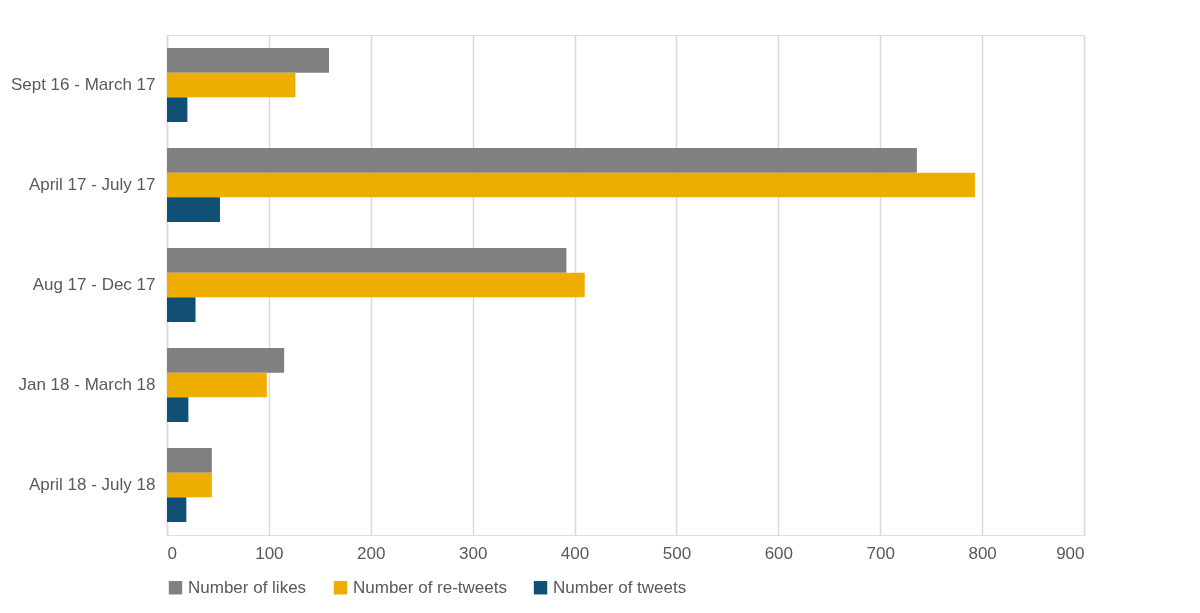  I want to click on x-tick-label: 800, so click(982, 553).